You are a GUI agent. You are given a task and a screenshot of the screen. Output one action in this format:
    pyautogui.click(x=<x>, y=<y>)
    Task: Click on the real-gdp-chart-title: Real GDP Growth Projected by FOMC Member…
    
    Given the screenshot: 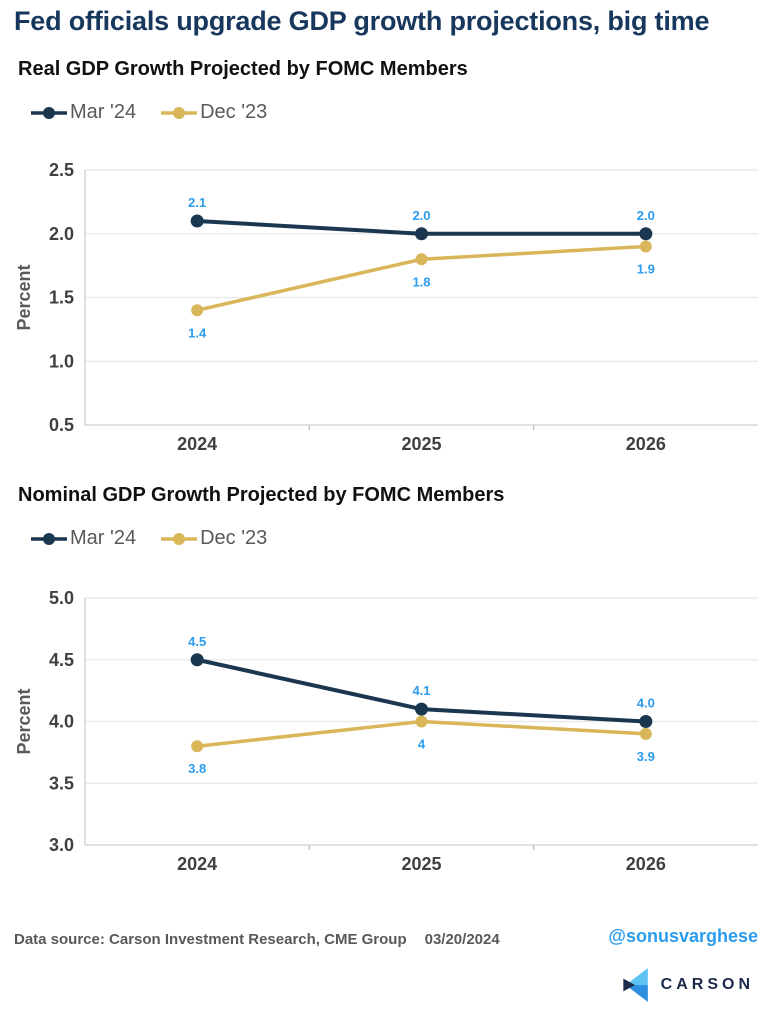 What is the action you would take?
    pyautogui.click(x=243, y=69)
    